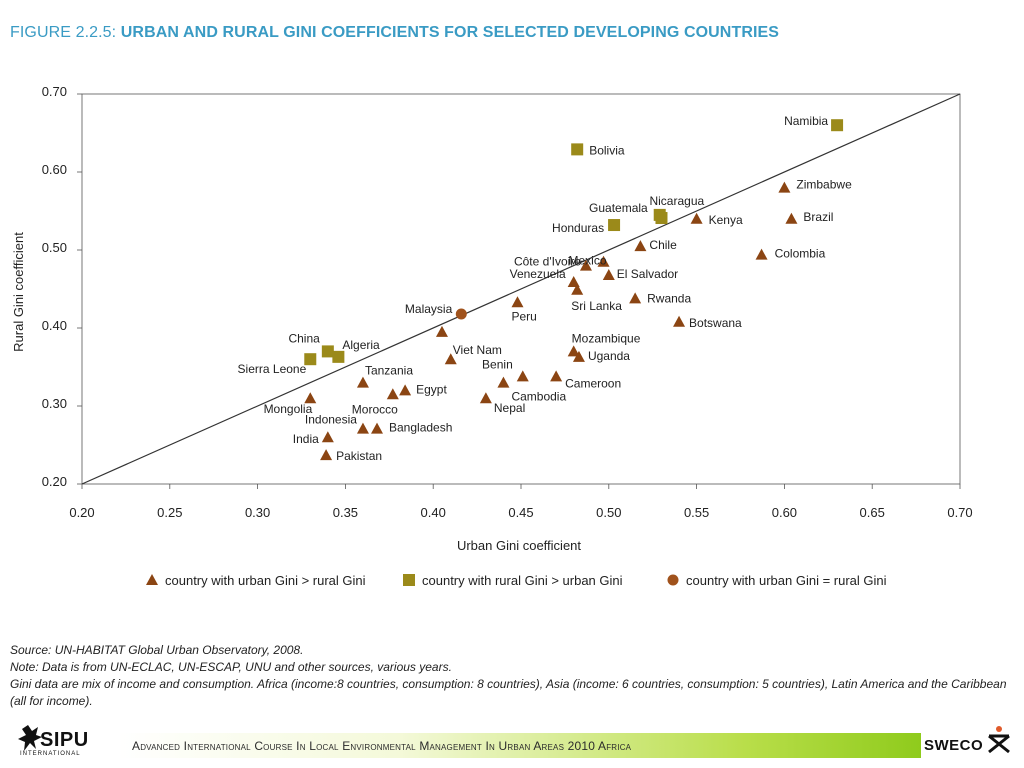 This screenshot has height=768, width=1024. I want to click on legend-marker-square, so click(409, 580).